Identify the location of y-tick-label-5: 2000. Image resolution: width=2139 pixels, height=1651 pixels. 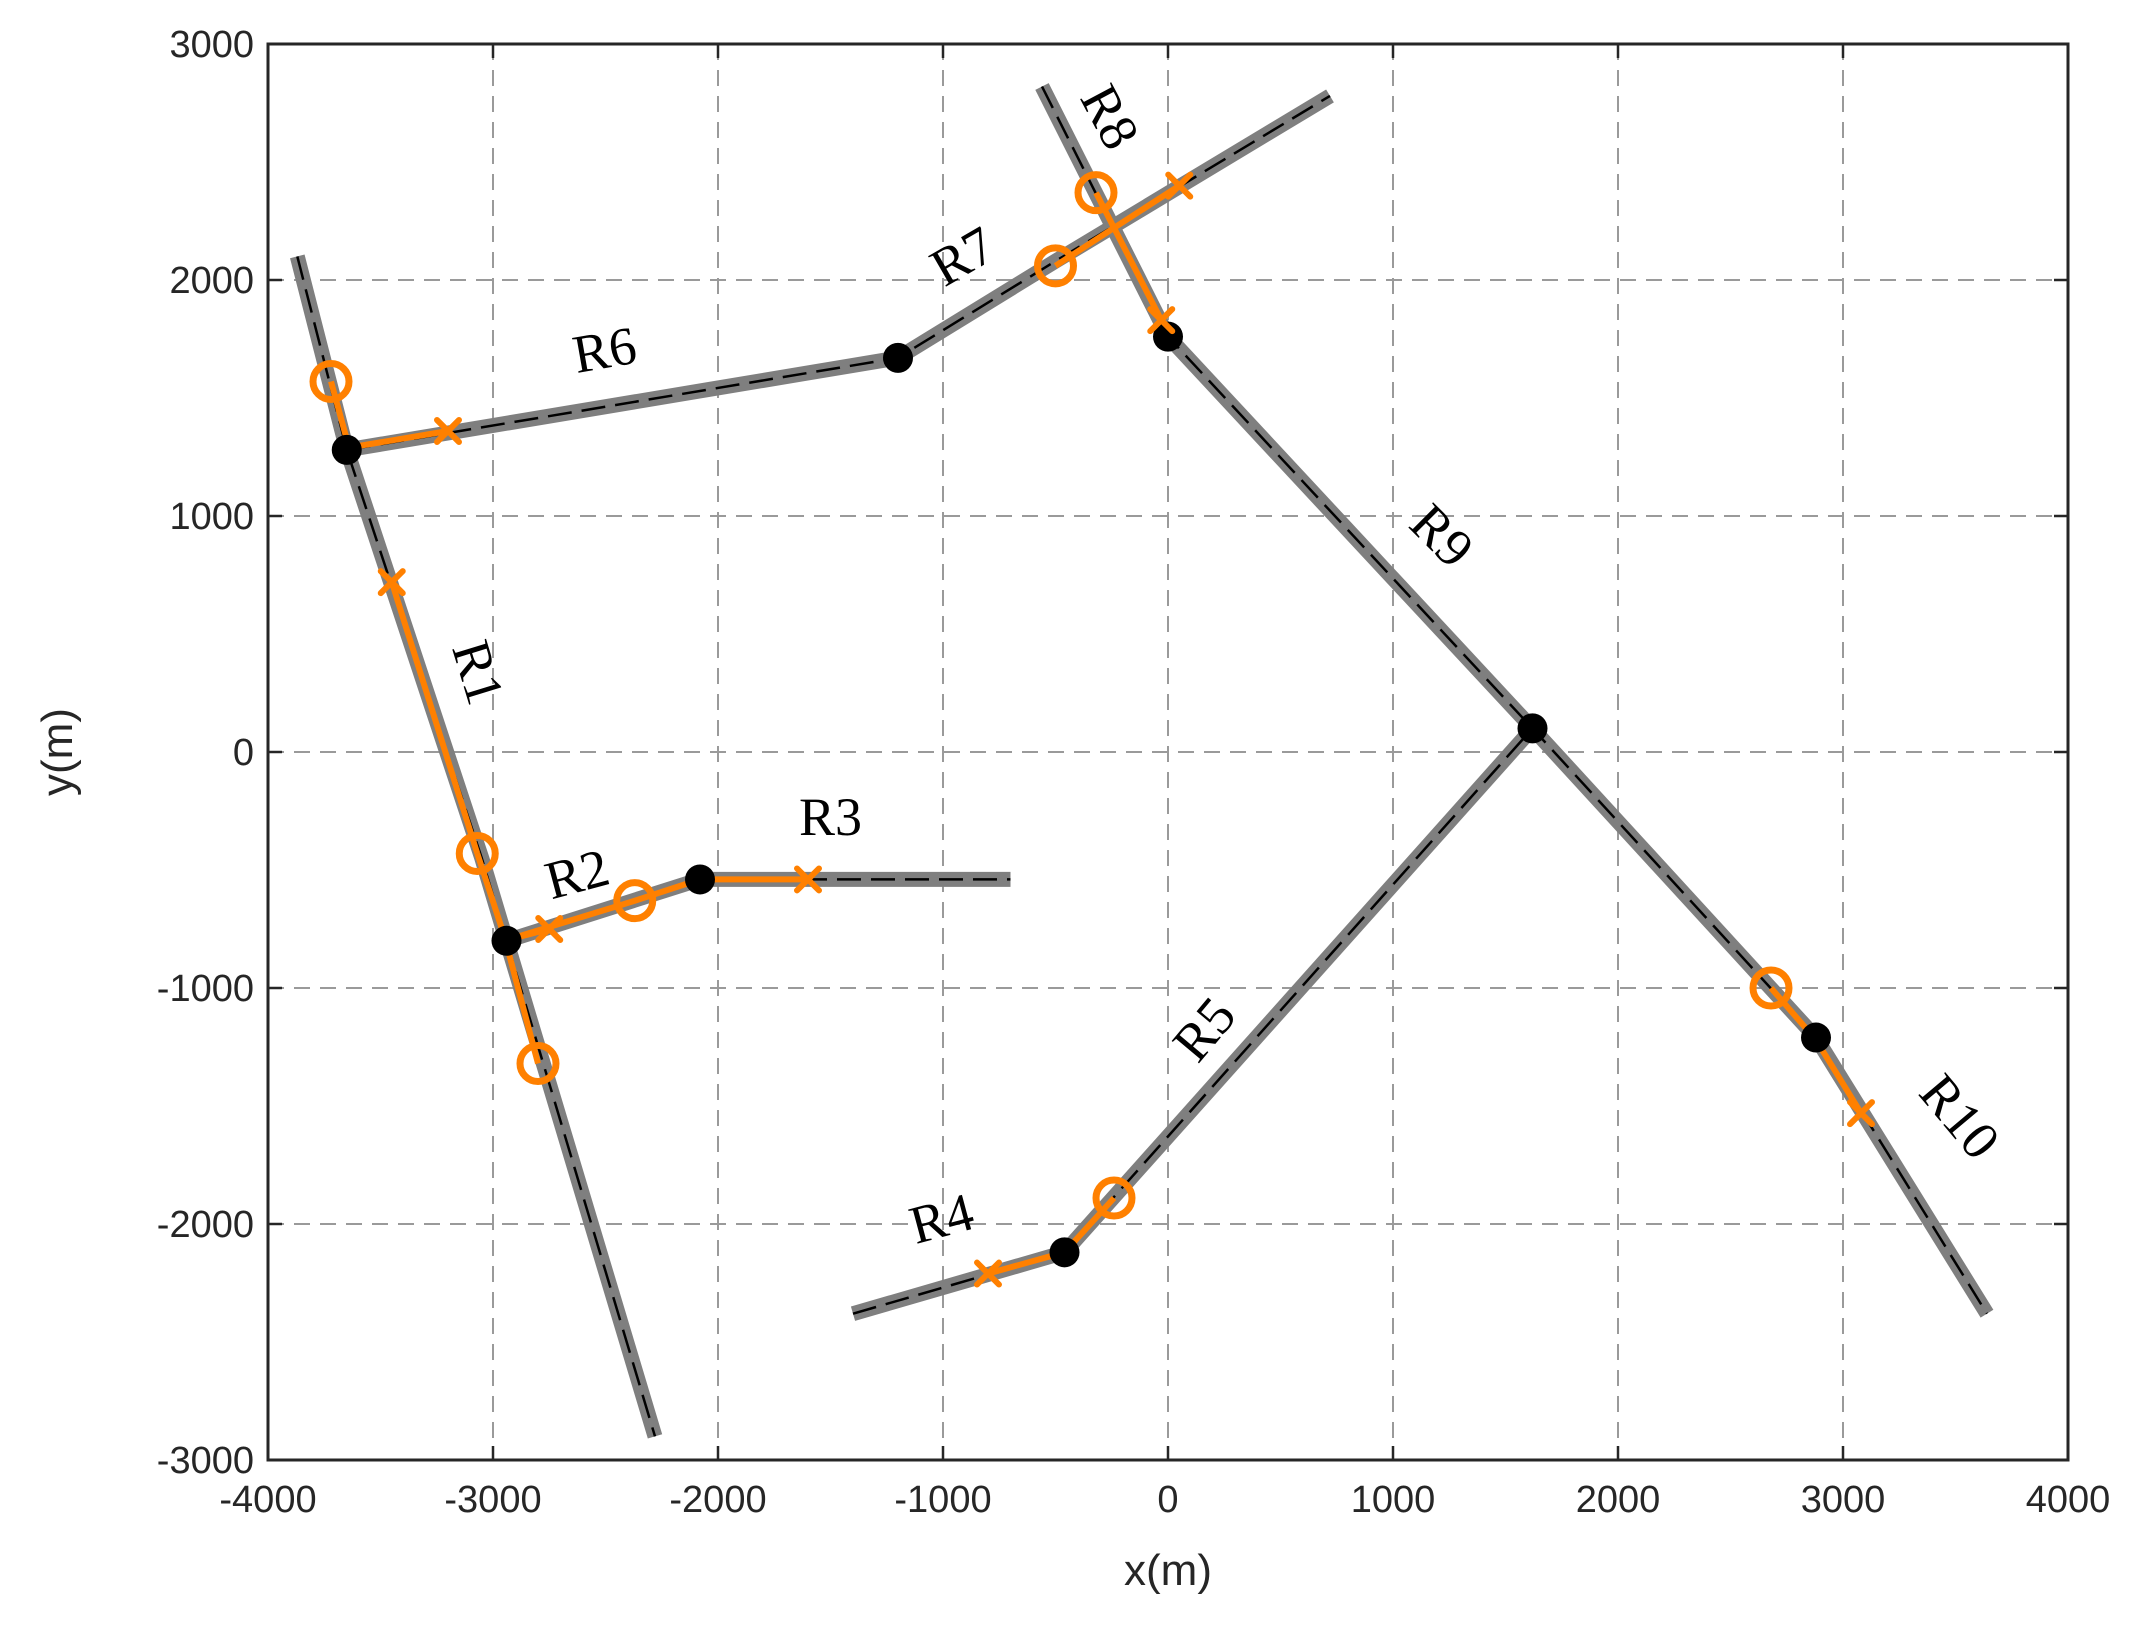
(211, 281).